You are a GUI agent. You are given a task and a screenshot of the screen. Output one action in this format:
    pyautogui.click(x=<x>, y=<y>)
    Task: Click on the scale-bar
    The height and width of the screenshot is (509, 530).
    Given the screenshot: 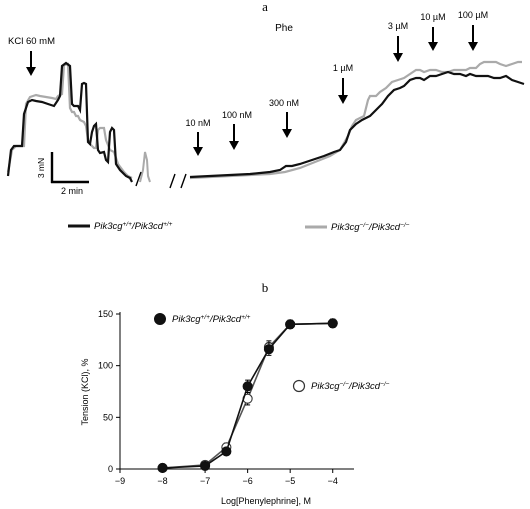 What is the action you would take?
    pyautogui.click(x=69, y=168)
    